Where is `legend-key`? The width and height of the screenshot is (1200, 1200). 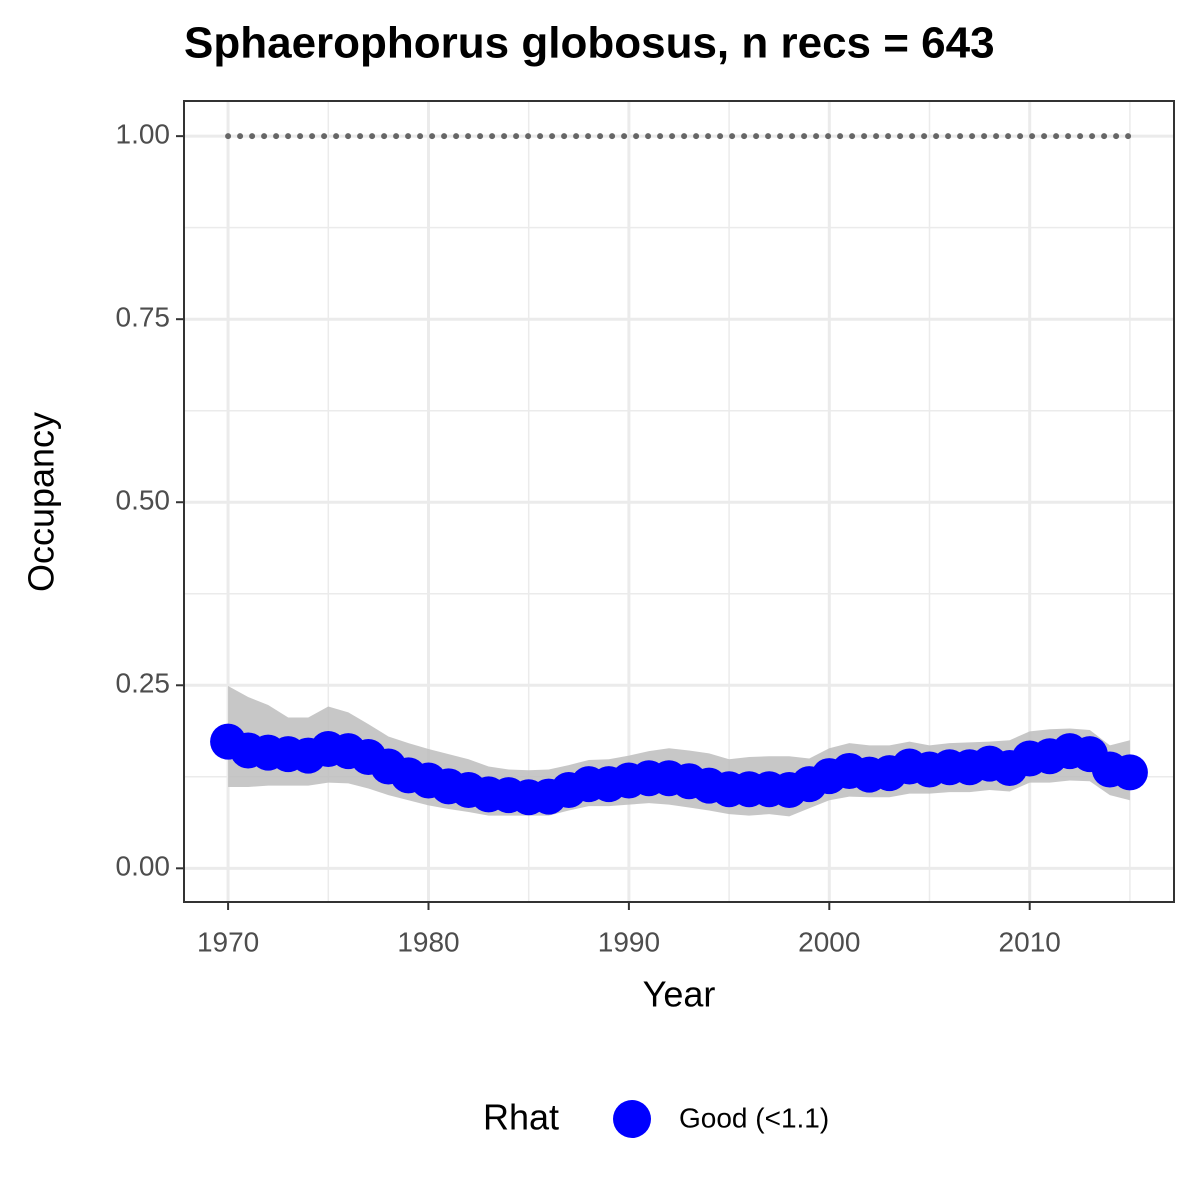 legend-key is located at coordinates (632, 1119).